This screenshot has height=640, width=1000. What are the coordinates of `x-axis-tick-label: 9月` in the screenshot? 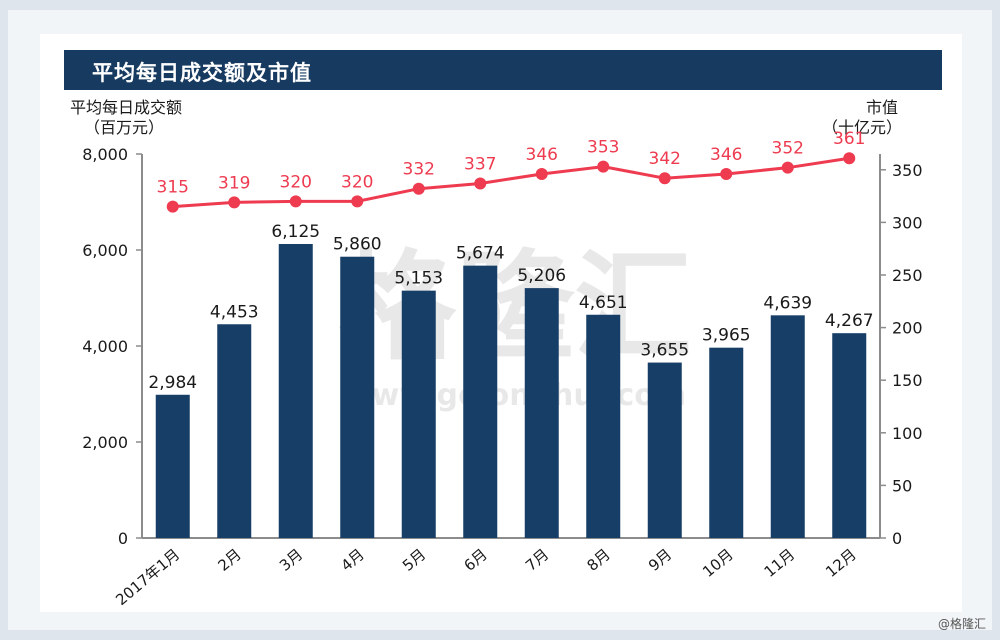 It's located at (660, 560).